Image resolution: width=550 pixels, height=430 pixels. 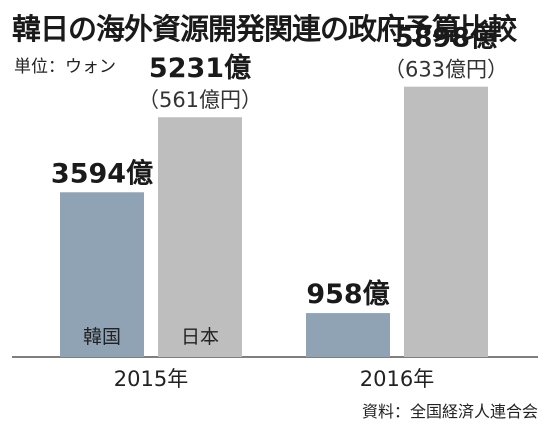 I want to click on series-label-japan: 日本, so click(x=200, y=337).